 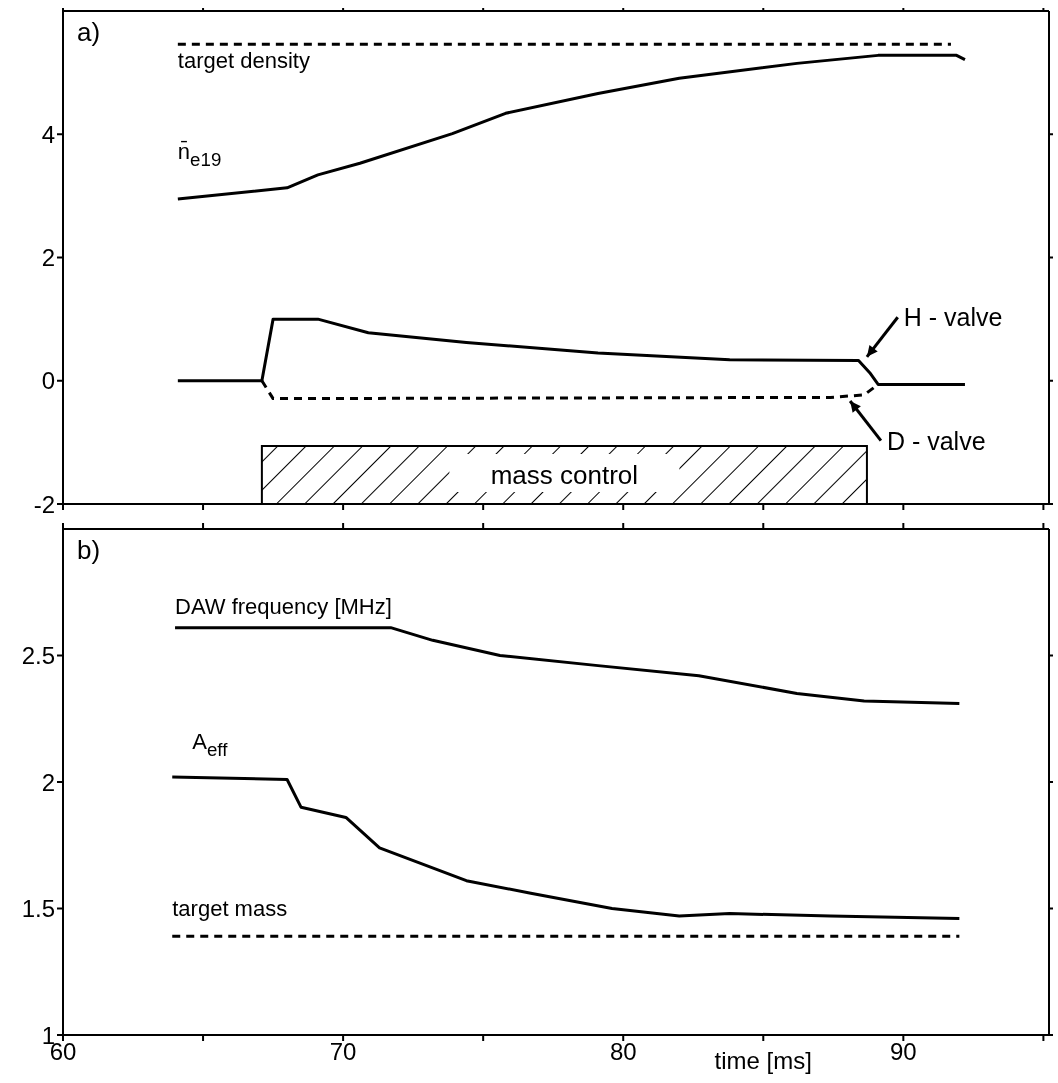 What do you see at coordinates (564, 475) in the screenshot?
I see `band-label: mass control` at bounding box center [564, 475].